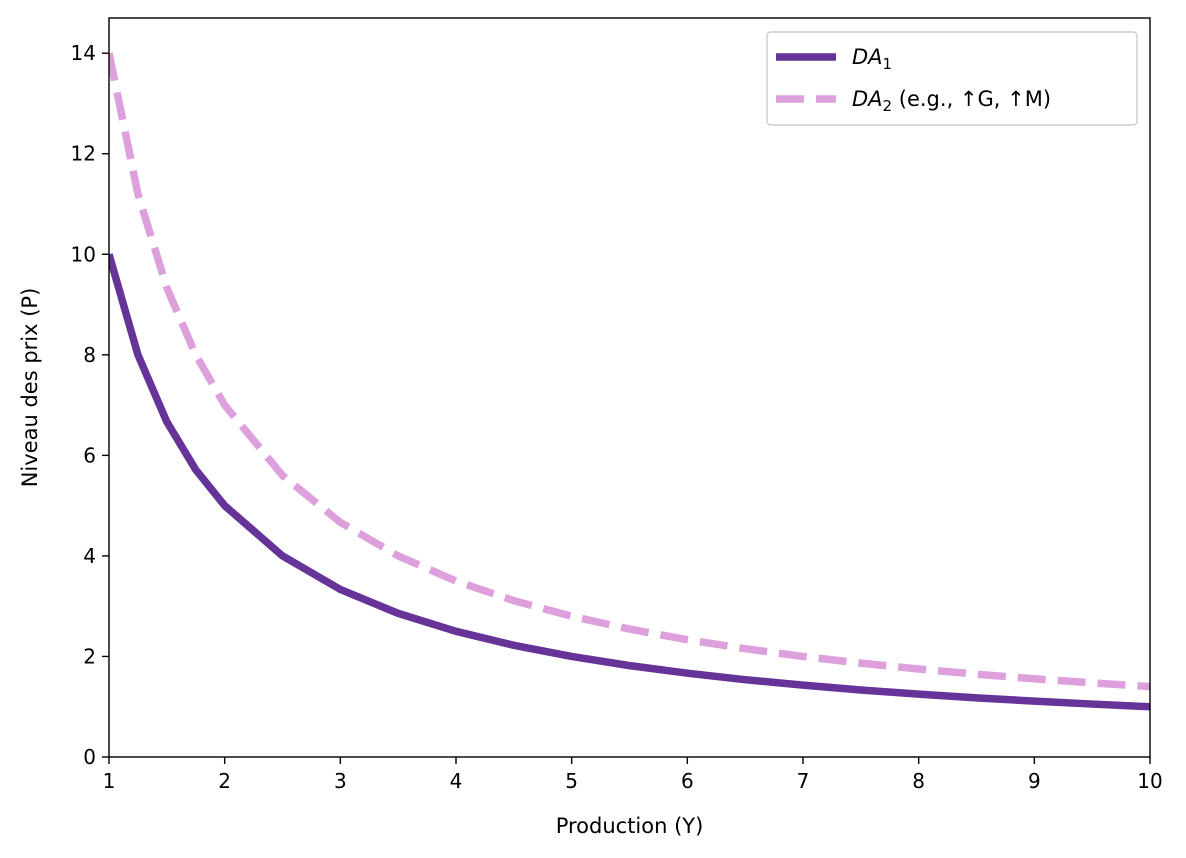  What do you see at coordinates (109, 781) in the screenshot?
I see `x-tick-label: 1` at bounding box center [109, 781].